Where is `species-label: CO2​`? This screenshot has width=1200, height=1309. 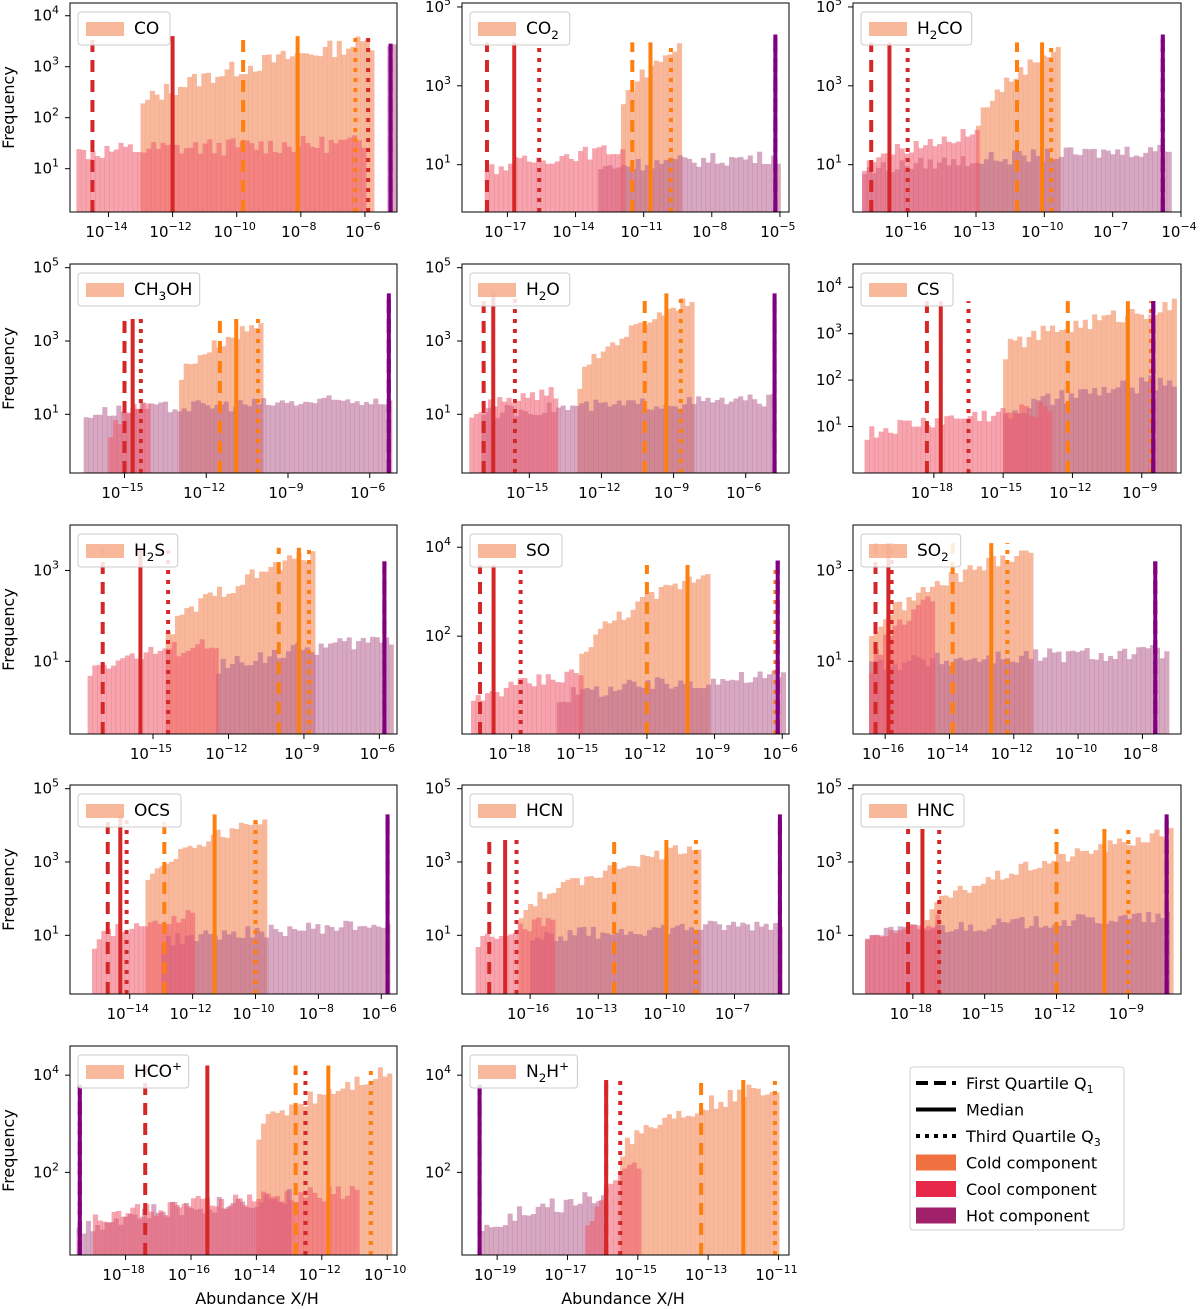 species-label: CO2​ is located at coordinates (542, 30).